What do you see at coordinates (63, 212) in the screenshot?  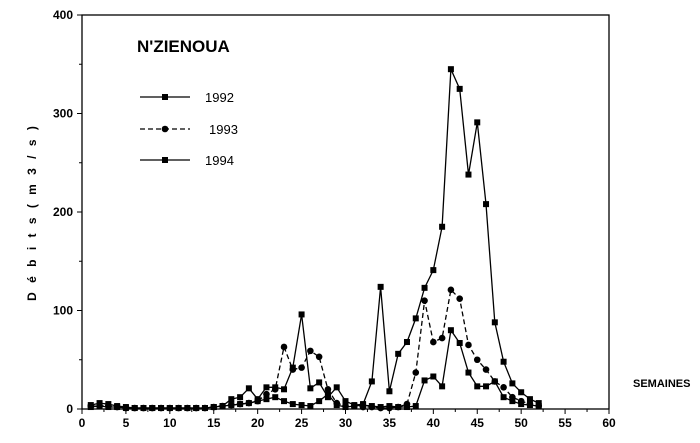 I see `y-tick-label: 200` at bounding box center [63, 212].